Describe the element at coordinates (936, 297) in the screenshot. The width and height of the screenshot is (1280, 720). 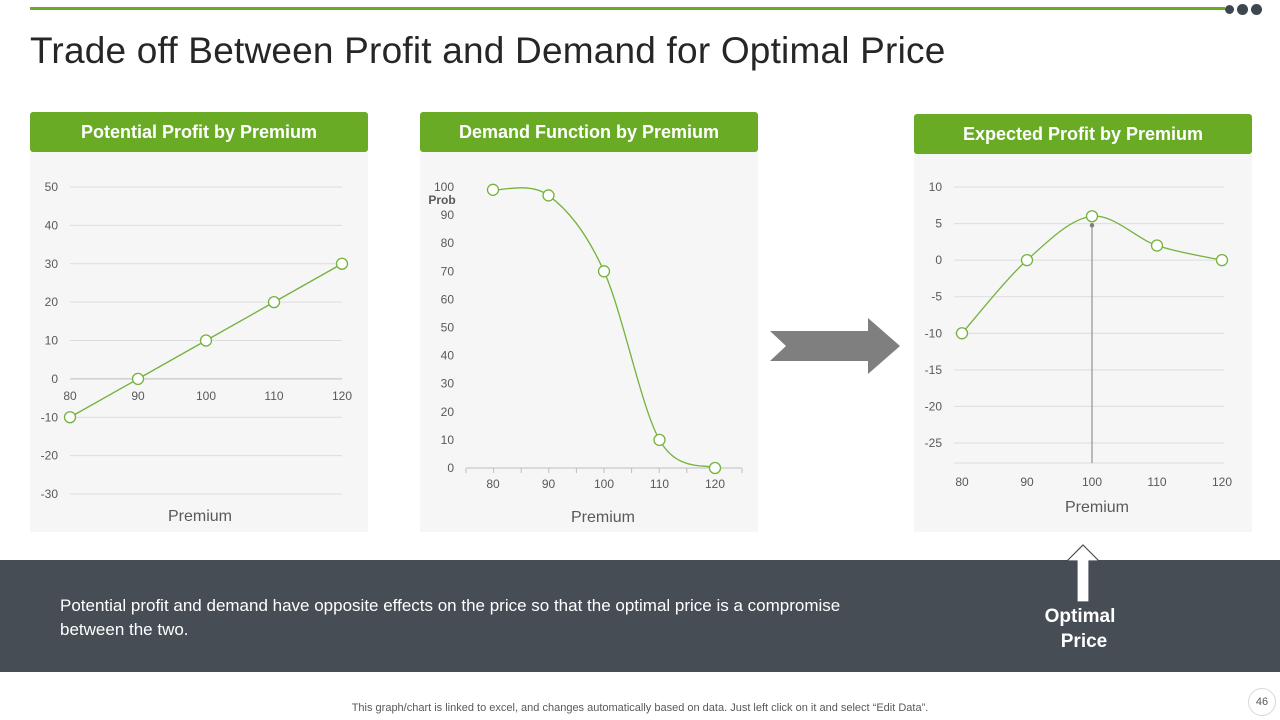
I see `y-tick-label: -5` at that location.